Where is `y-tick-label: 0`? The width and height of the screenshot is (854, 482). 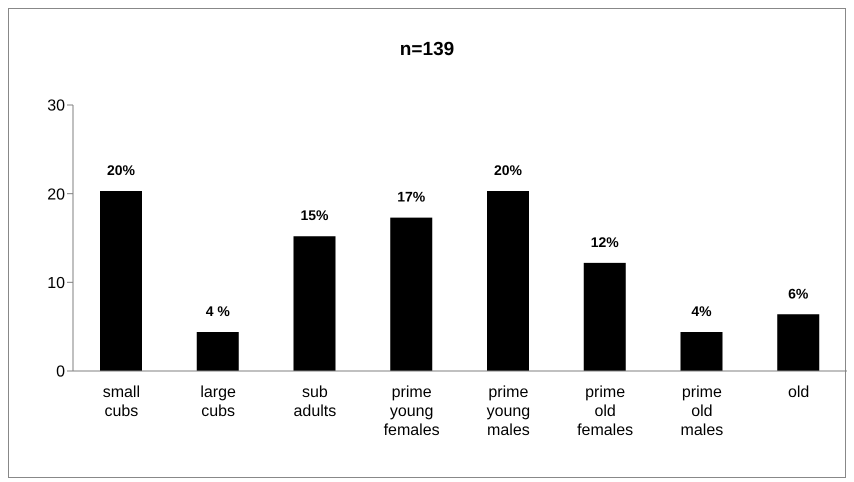 y-tick-label: 0 is located at coordinates (61, 372).